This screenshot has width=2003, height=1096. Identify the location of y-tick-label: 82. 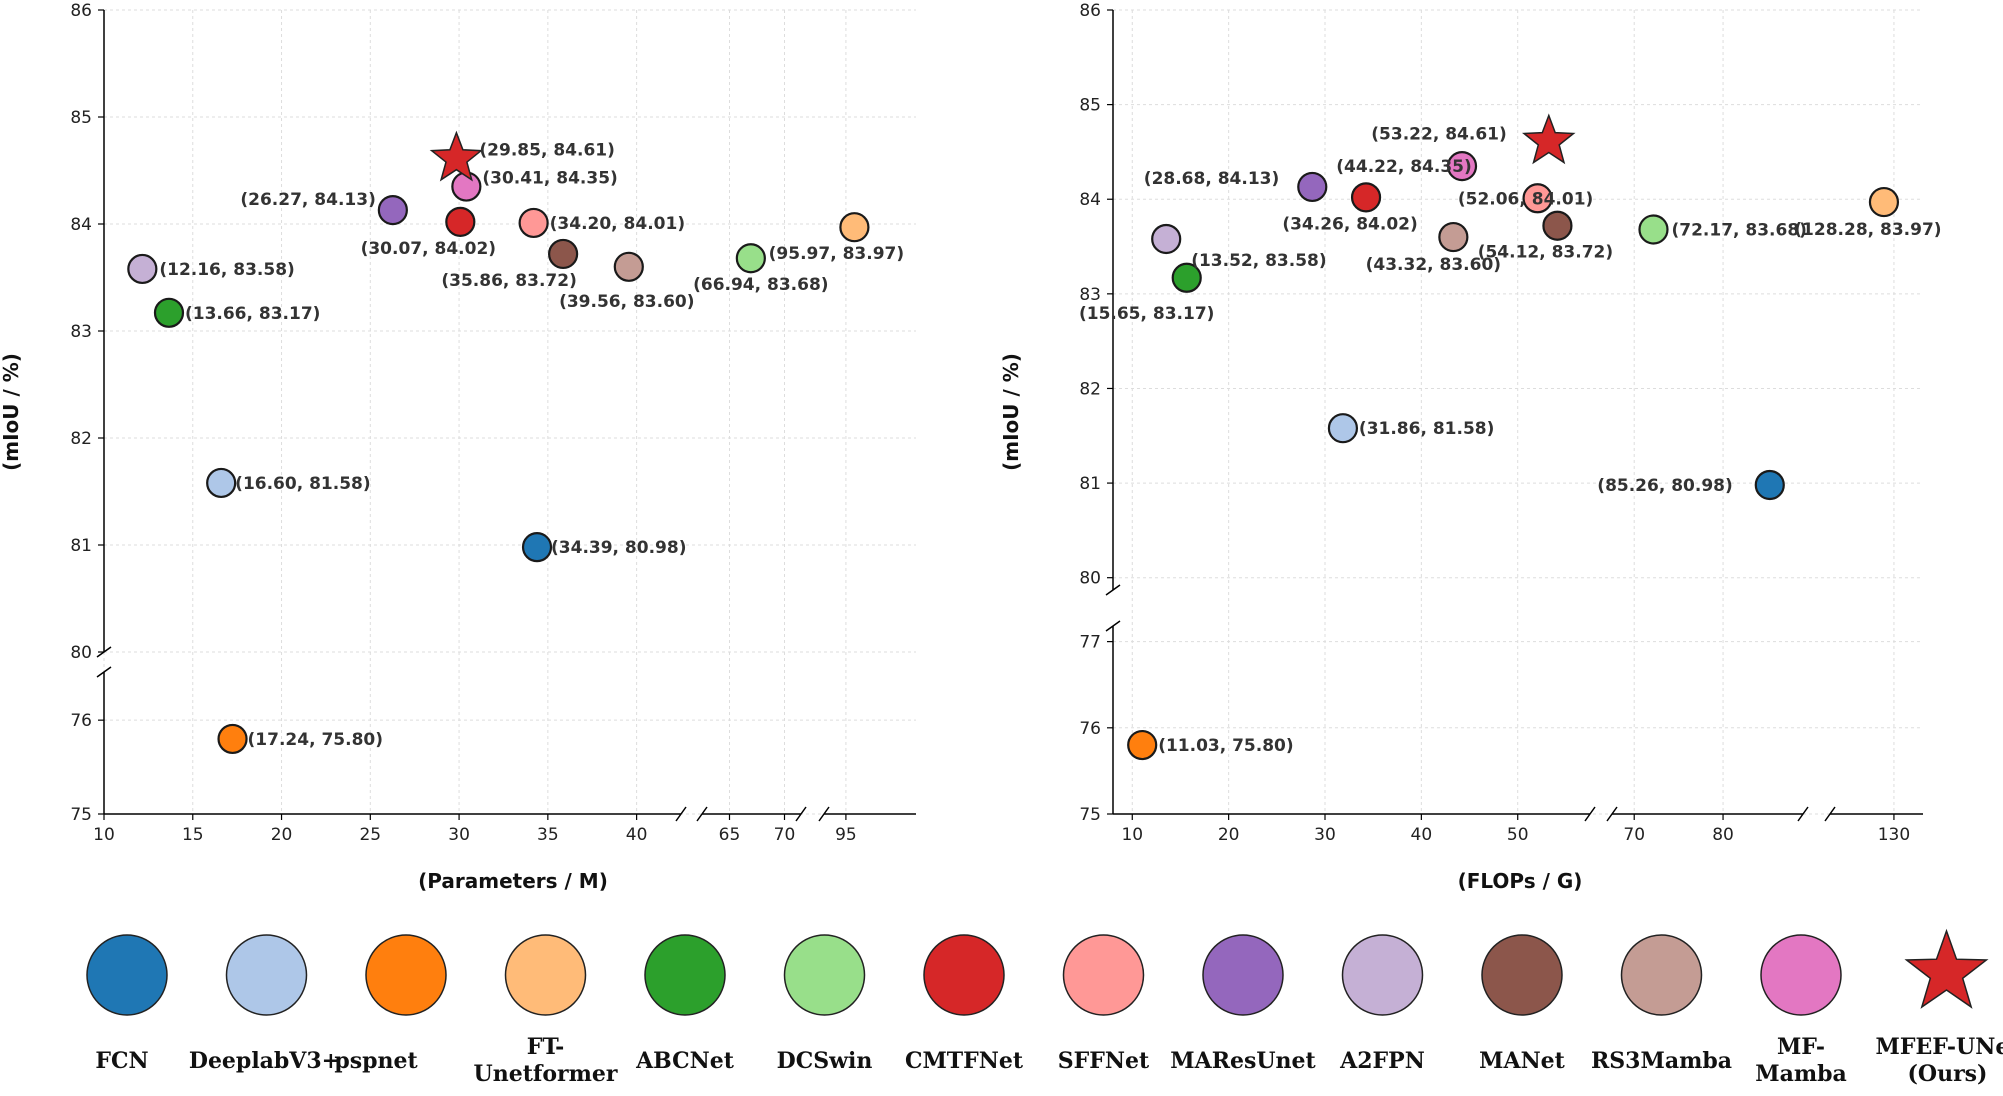
(81, 439).